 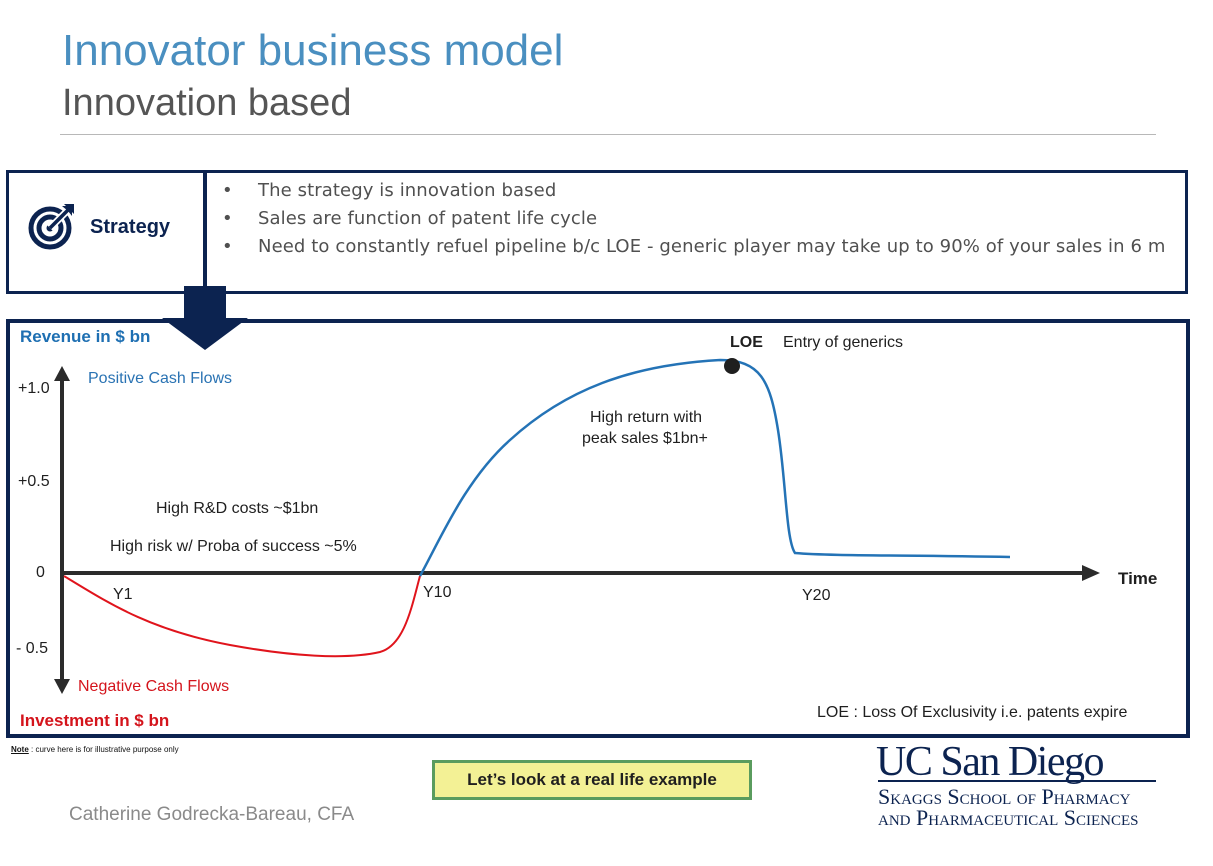 What do you see at coordinates (212, 814) in the screenshot?
I see `author-name: Catherine Godrecka-Bareau, CFA` at bounding box center [212, 814].